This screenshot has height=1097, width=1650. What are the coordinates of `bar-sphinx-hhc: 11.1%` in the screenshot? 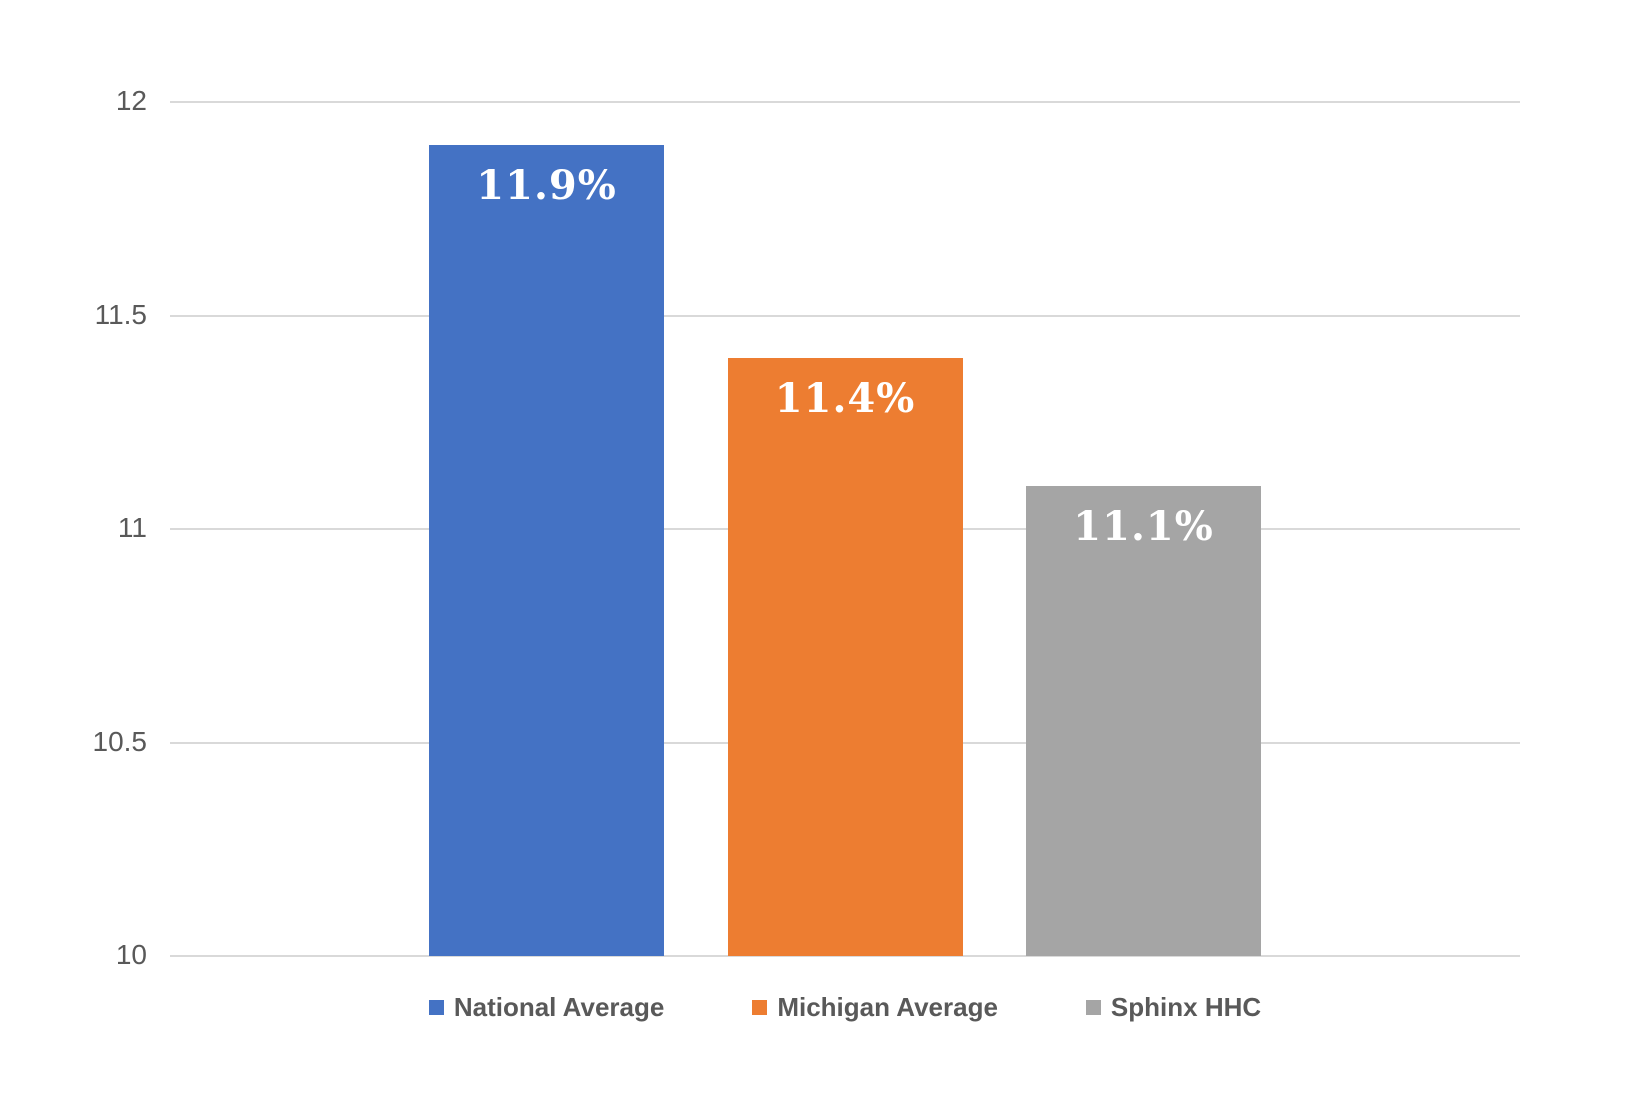 It's located at (1143, 721).